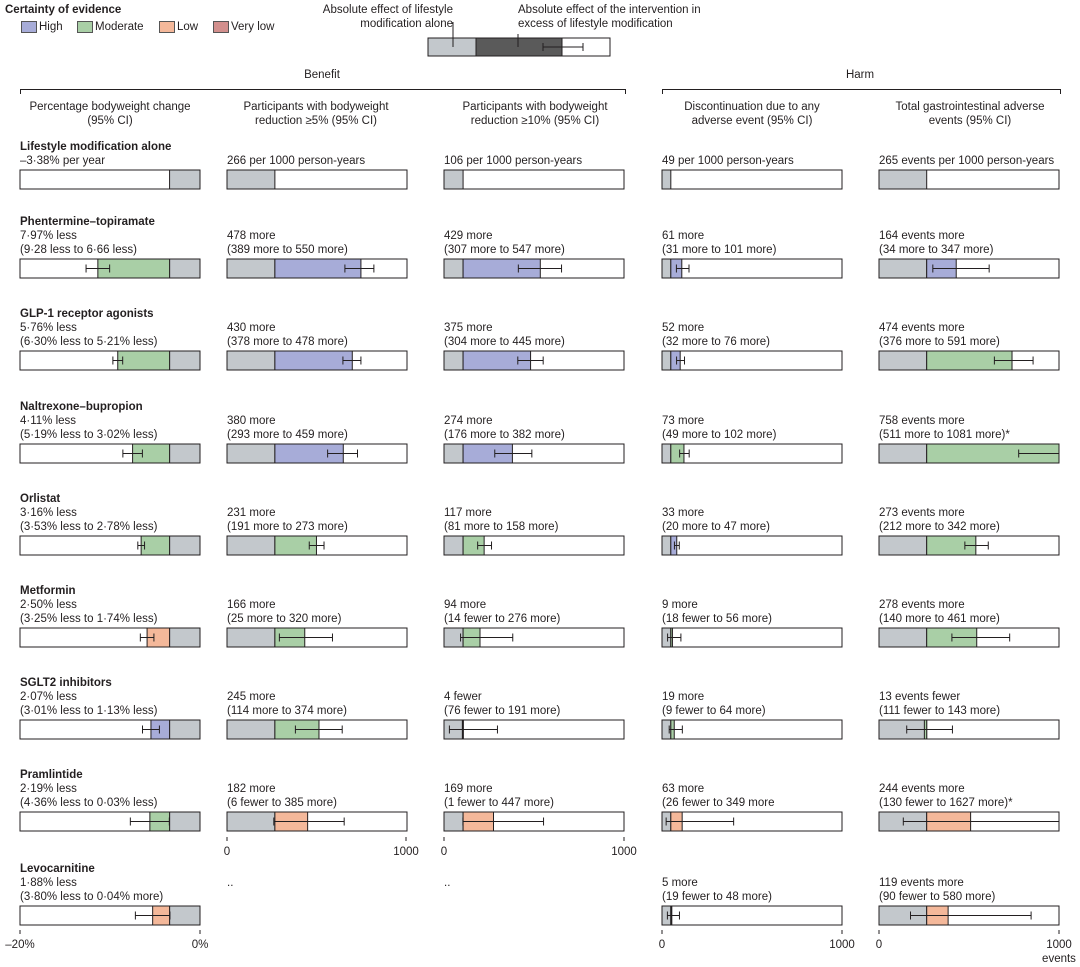  I want to click on bar-baseline-glp-1-receptor-agonists-col3, so click(453, 360).